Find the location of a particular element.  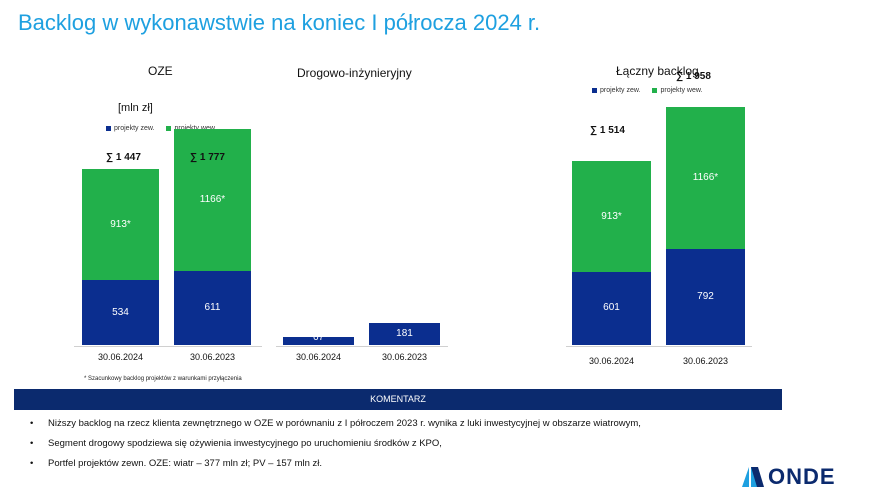

bar-30.06.2024: 67 is located at coordinates (318, 338).